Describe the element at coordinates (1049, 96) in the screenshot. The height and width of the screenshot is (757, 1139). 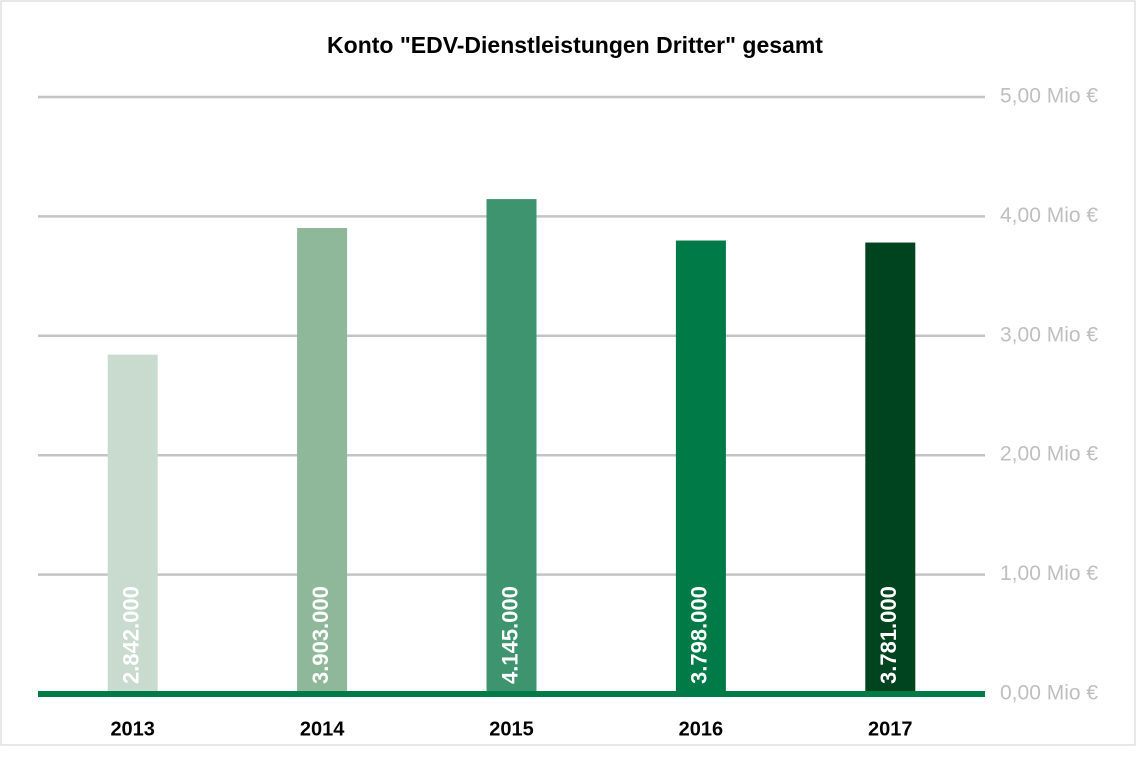
I see `y-tick-label: 5,00 Mio €` at that location.